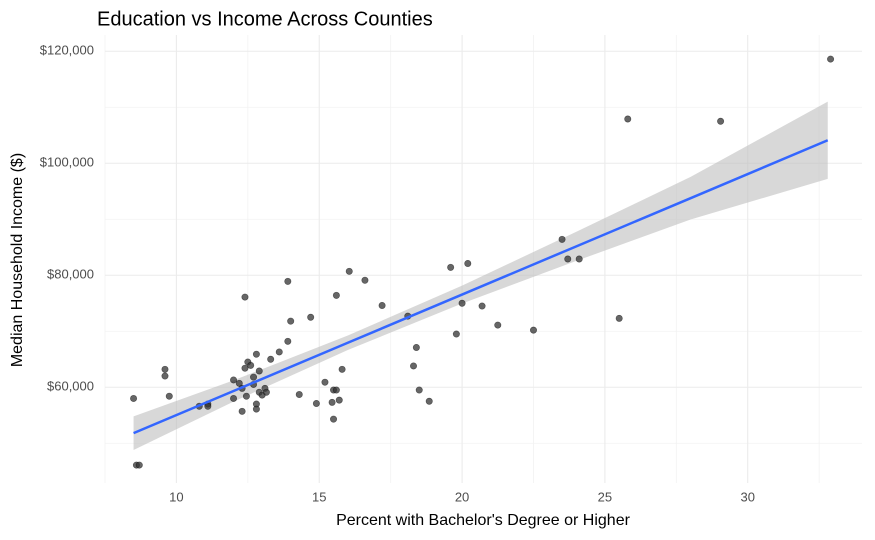 This screenshot has width=875, height=540. What do you see at coordinates (70, 274) in the screenshot?
I see `y-tick-label: $80,000` at bounding box center [70, 274].